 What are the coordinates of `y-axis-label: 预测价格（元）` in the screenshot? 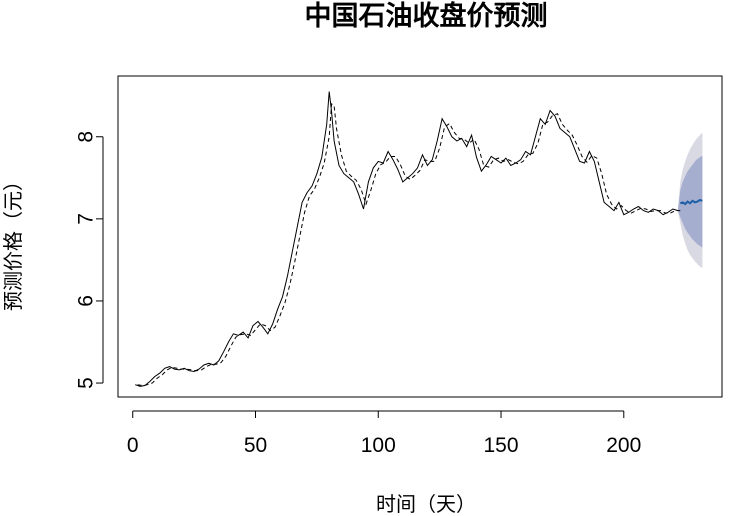 It's located at (13, 241).